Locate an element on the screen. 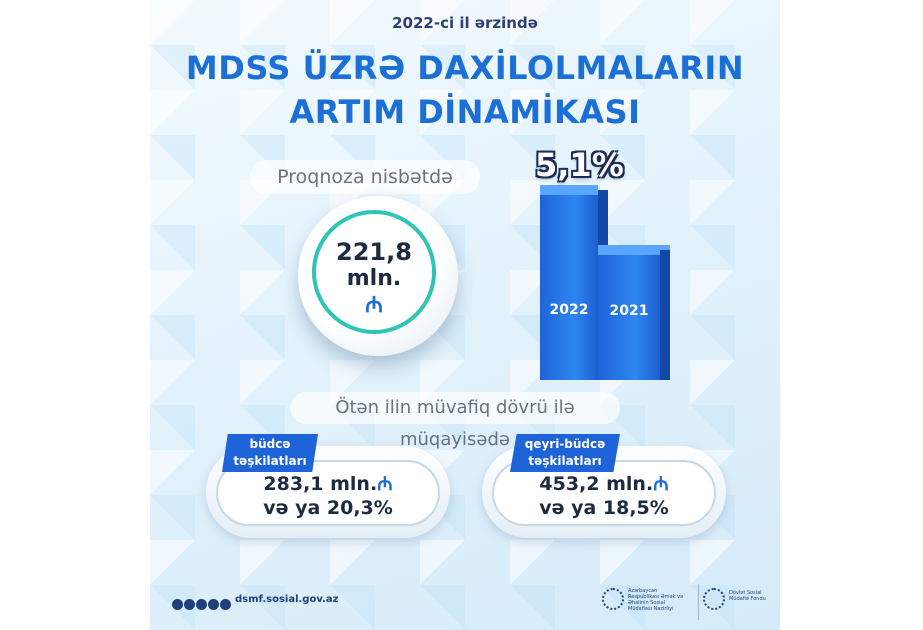  growth-percent: 5,1% is located at coordinates (579, 165).